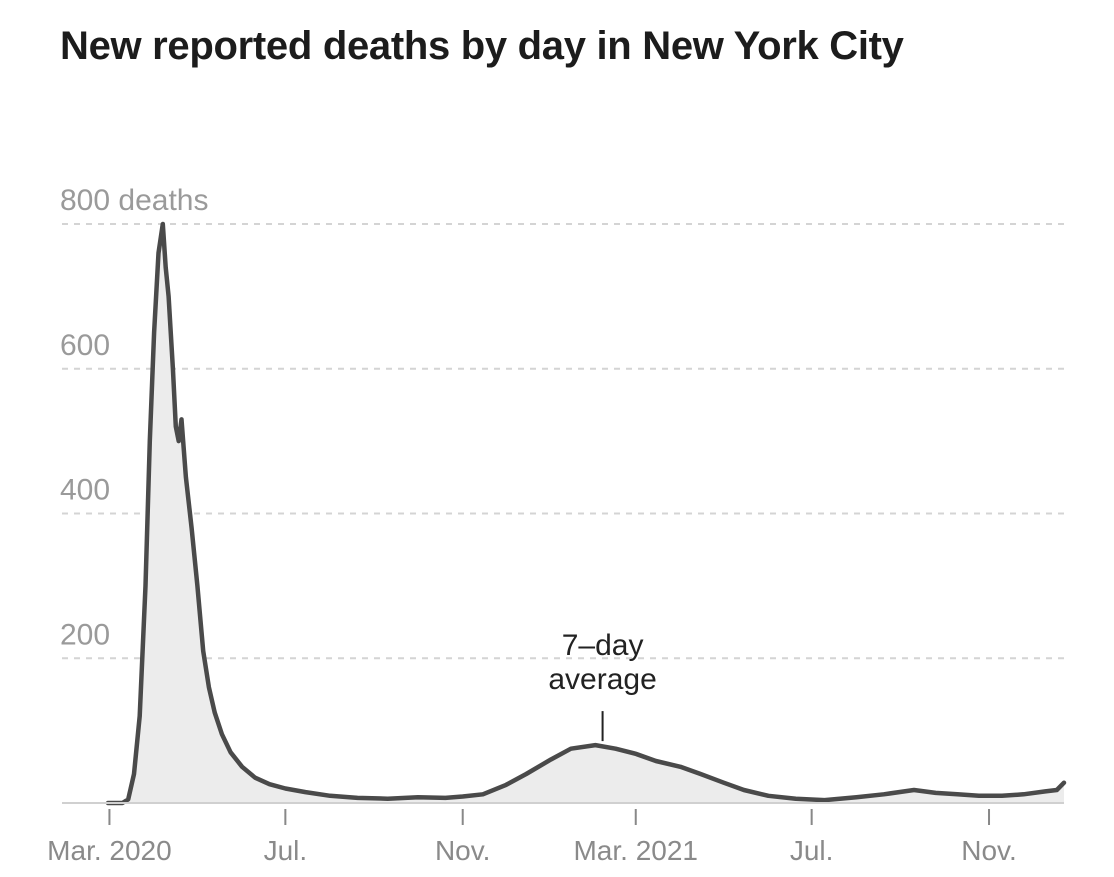  I want to click on x-axis, so click(563, 813).